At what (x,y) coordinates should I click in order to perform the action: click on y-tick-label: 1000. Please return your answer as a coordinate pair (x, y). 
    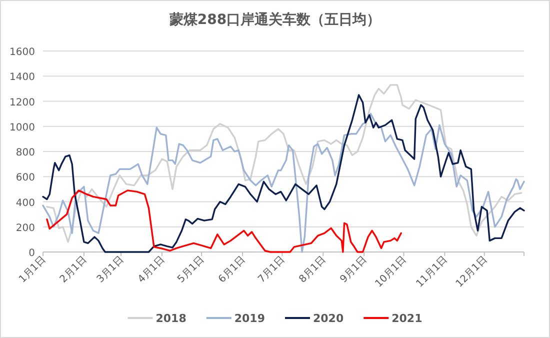
    Looking at the image, I should click on (22, 128).